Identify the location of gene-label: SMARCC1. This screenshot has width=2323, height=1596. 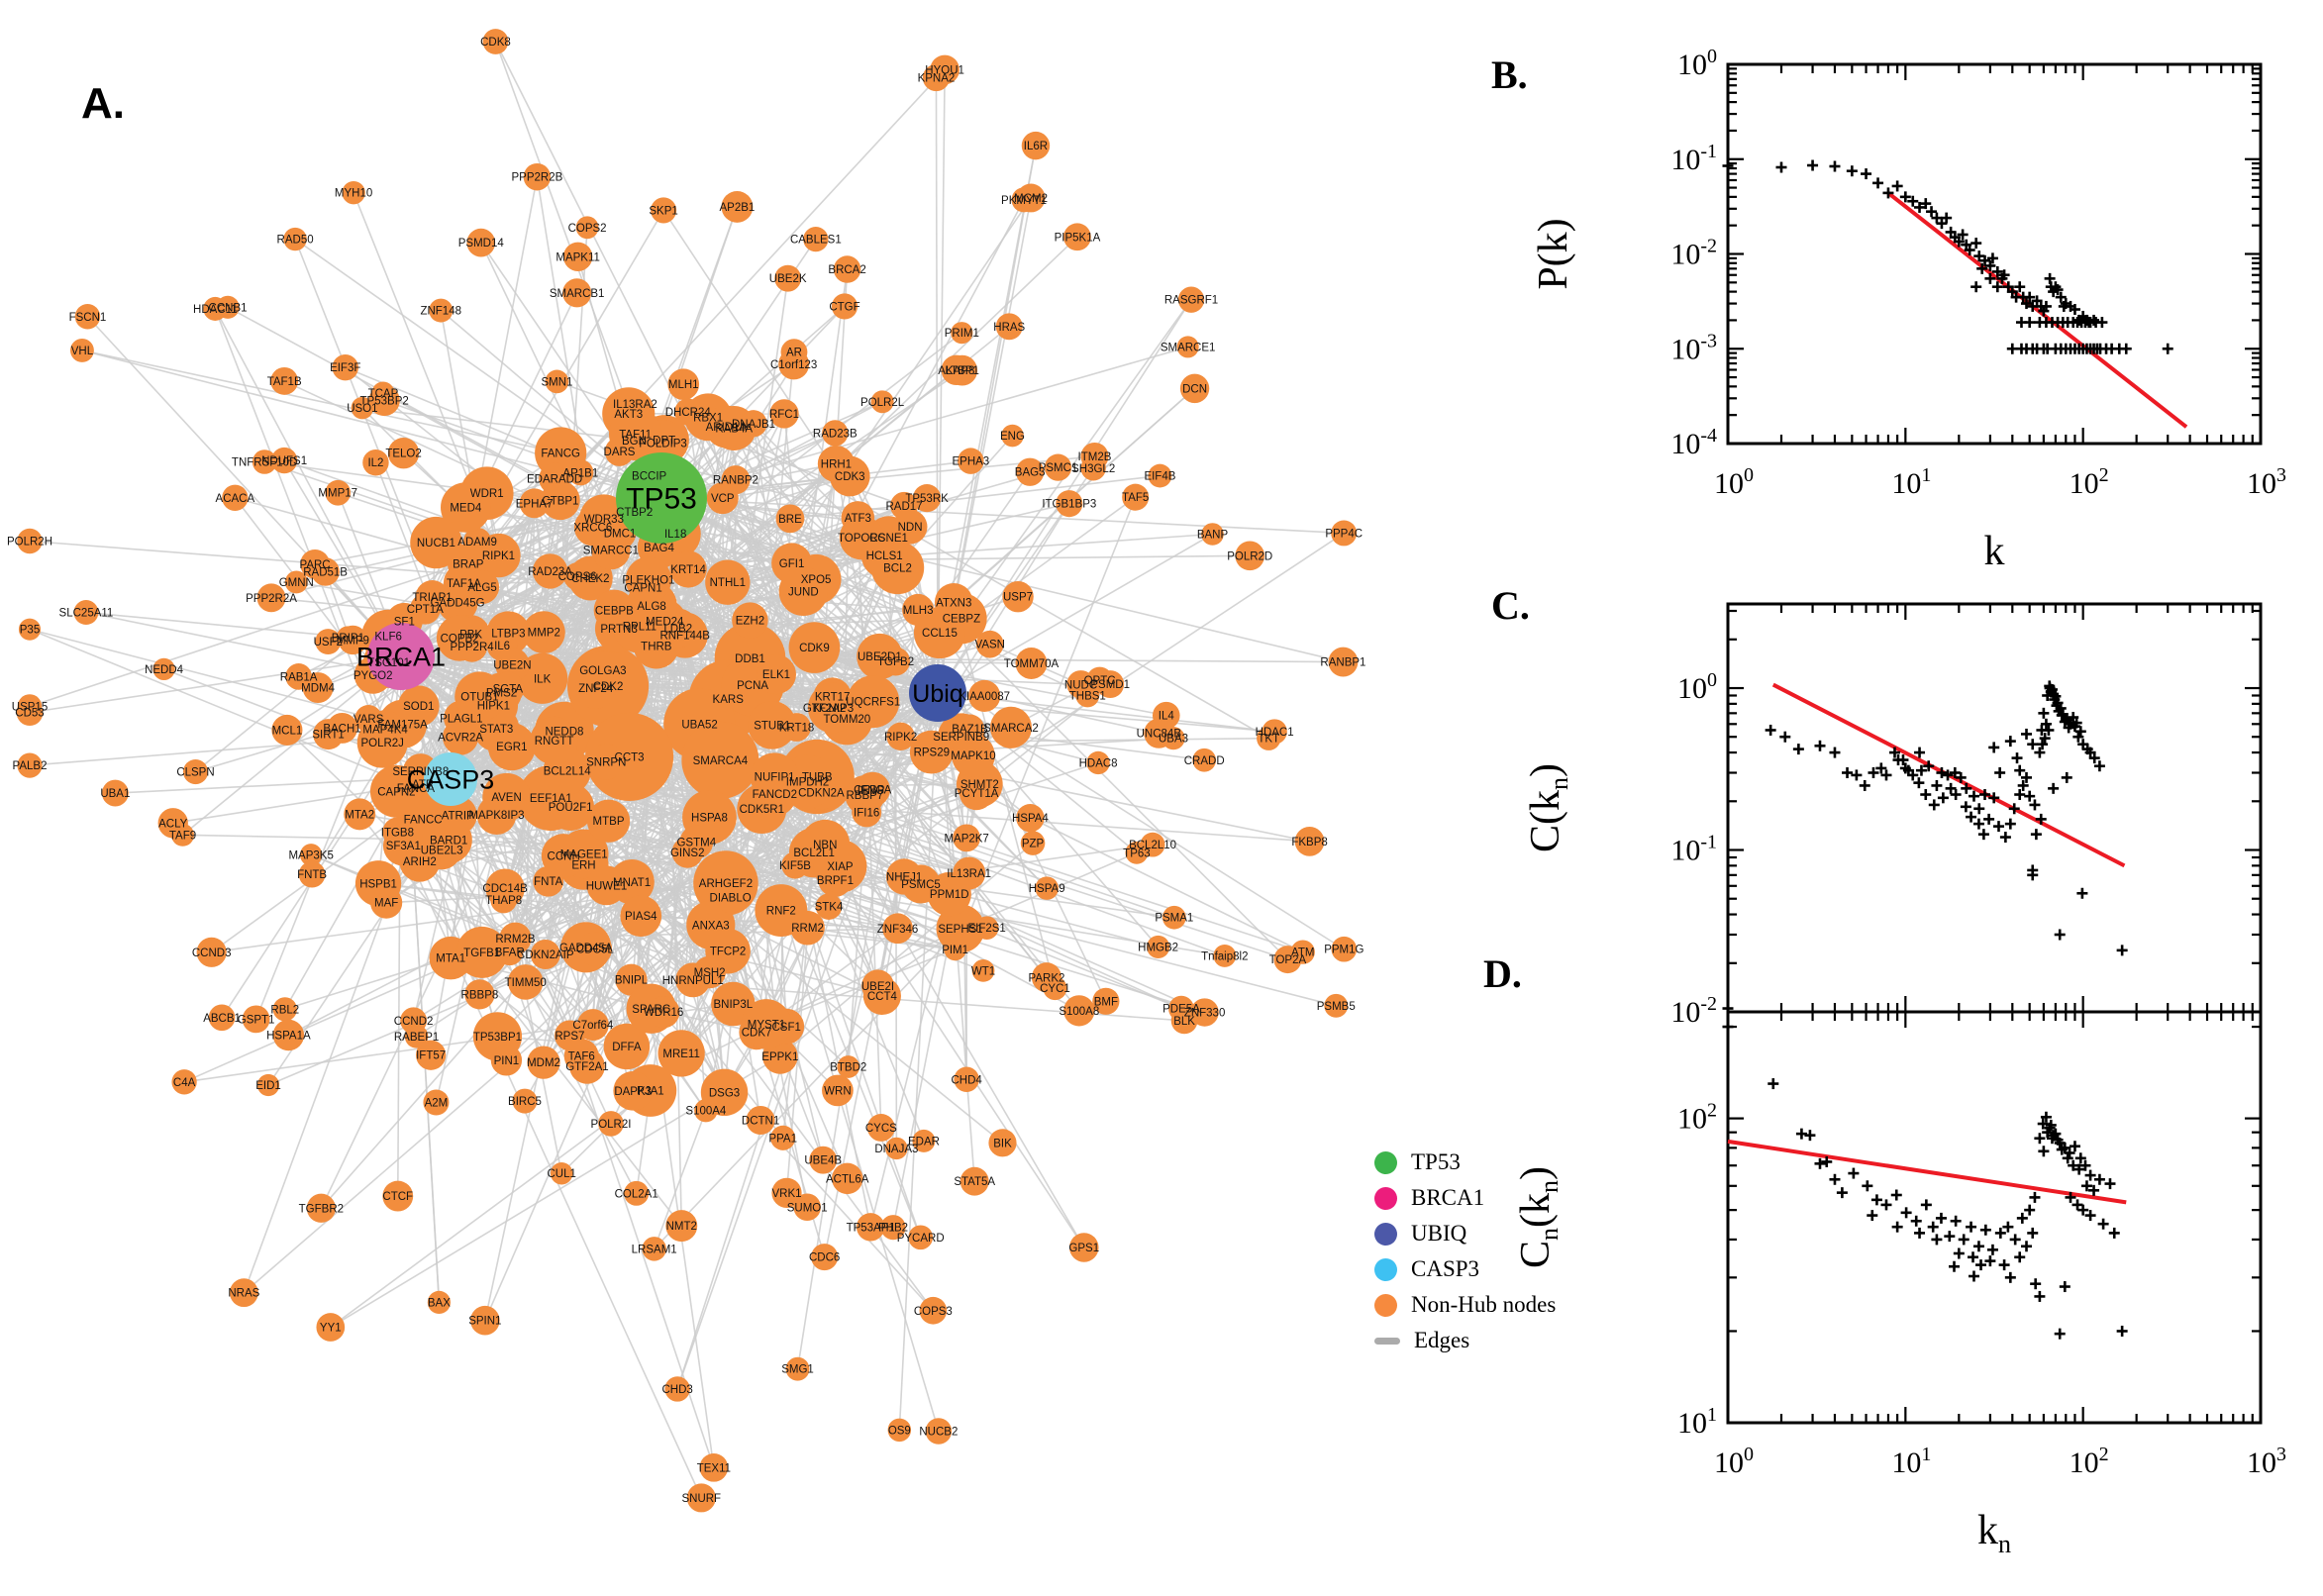
(611, 551).